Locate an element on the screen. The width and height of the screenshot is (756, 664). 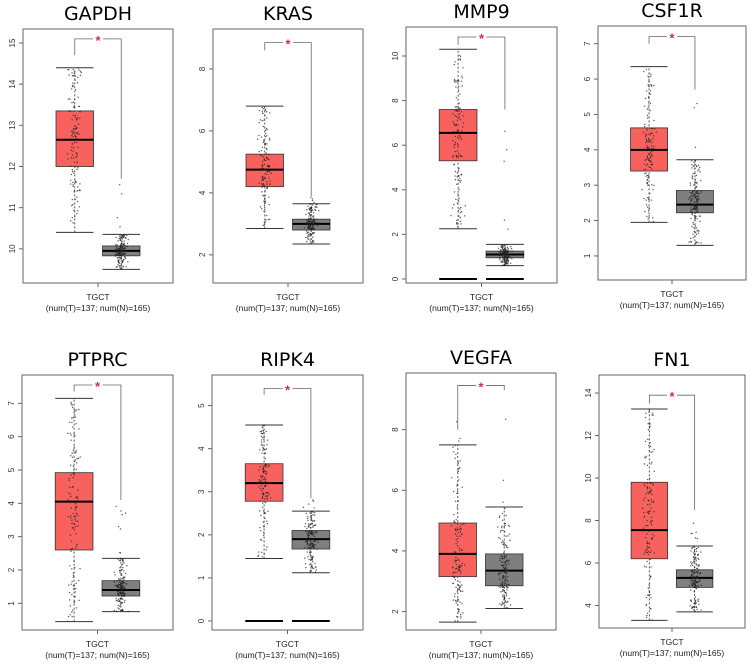
tumor-box is located at coordinates (74, 138).